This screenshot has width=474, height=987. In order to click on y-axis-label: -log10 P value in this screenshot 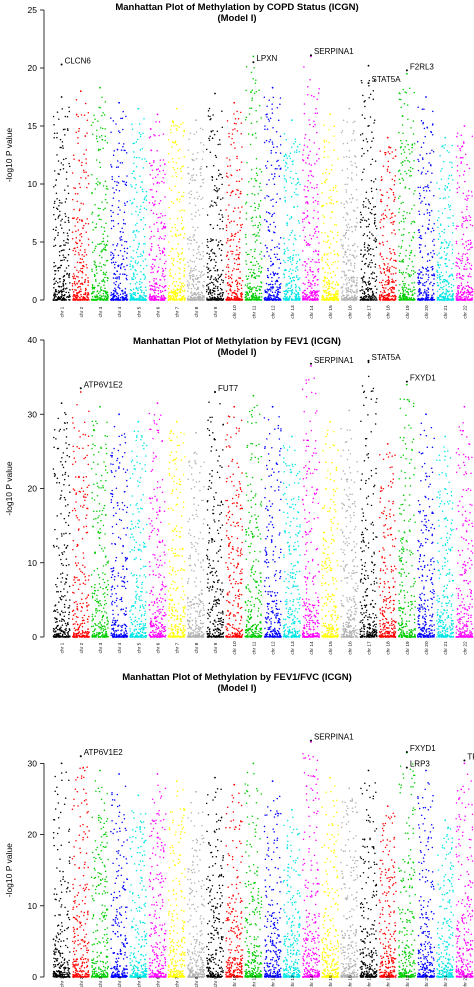, I will do `click(9, 155)`.